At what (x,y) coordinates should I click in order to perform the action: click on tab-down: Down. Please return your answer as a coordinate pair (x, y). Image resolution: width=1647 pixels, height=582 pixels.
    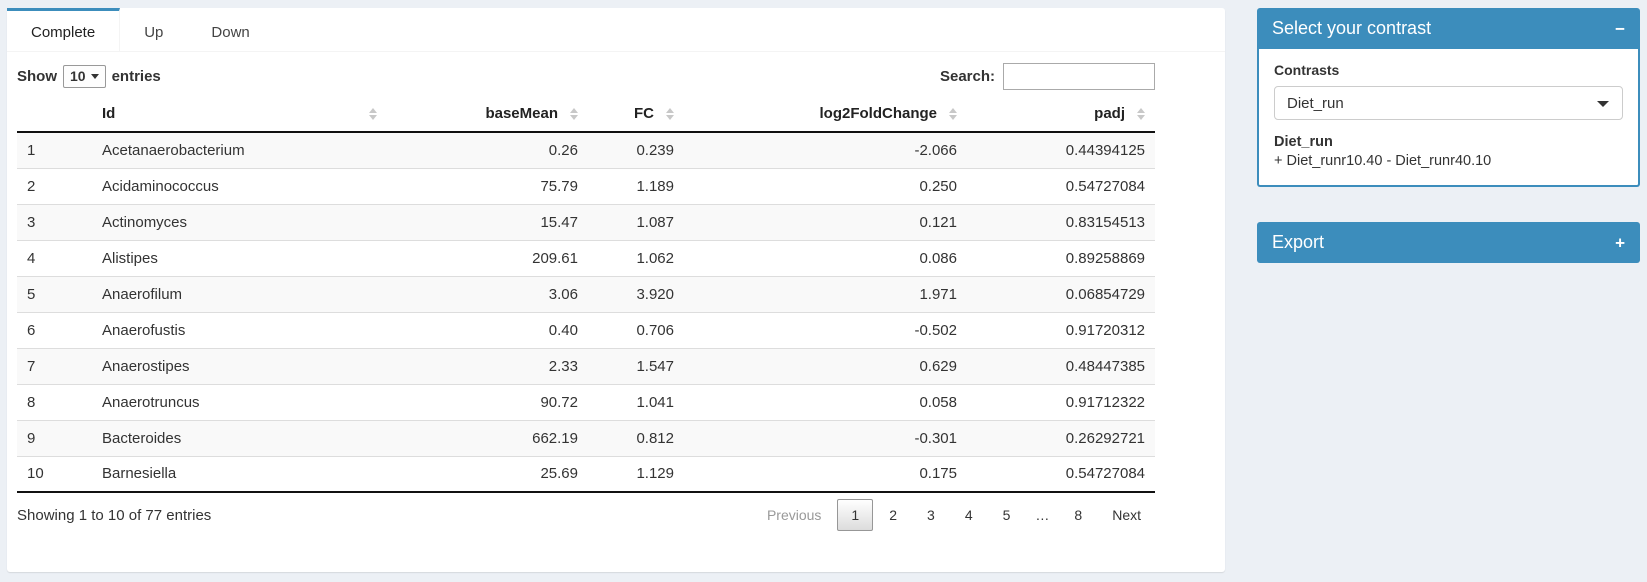
    Looking at the image, I should click on (230, 32).